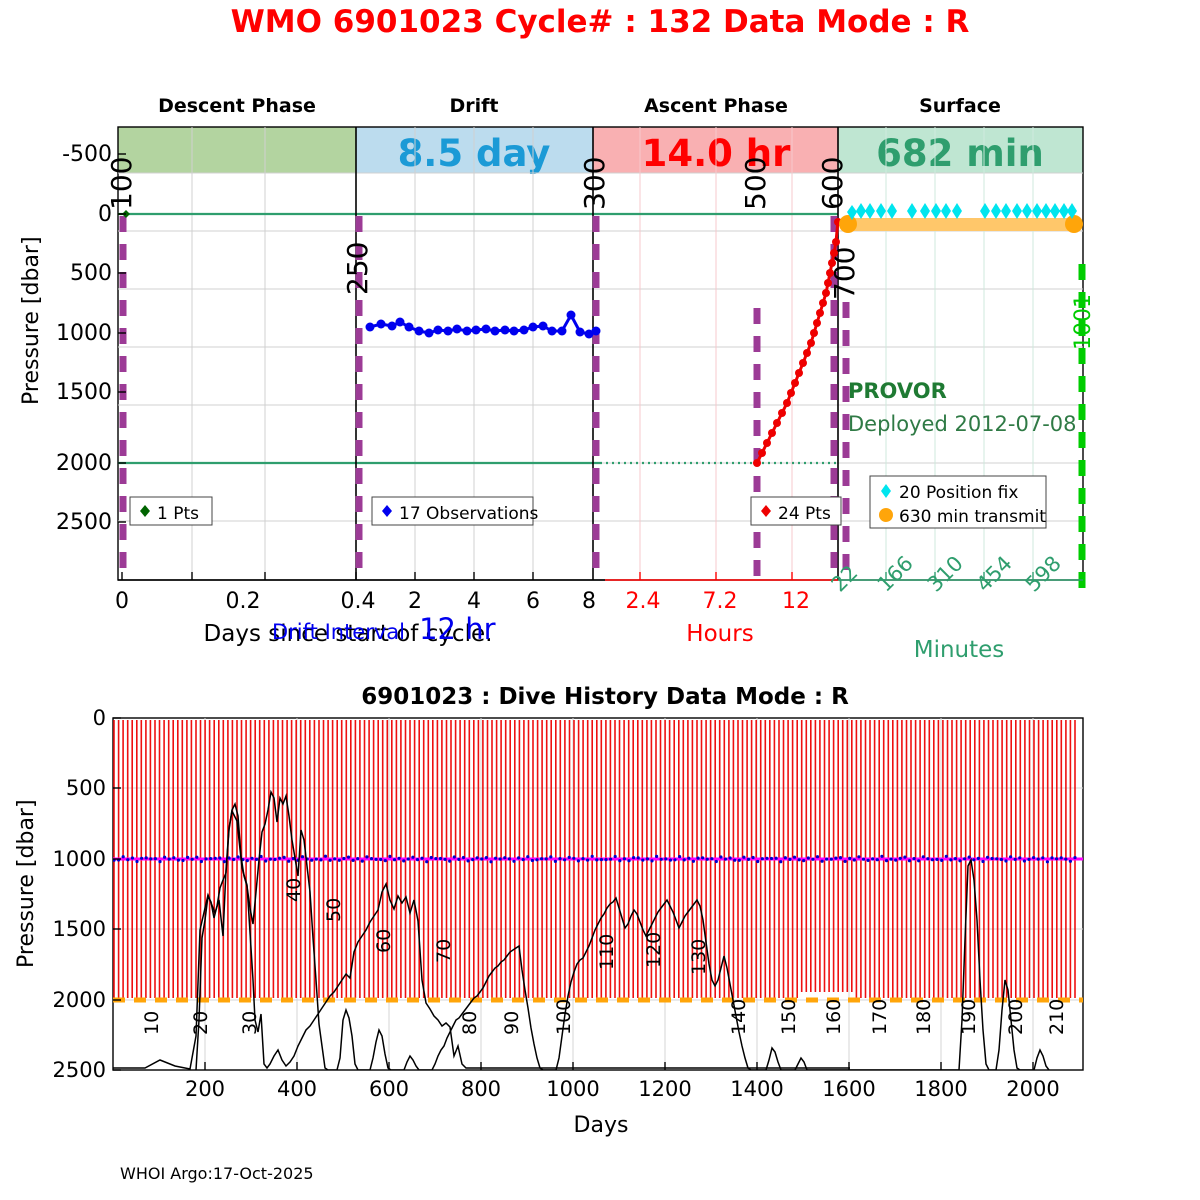 The height and width of the screenshot is (1200, 1200). What do you see at coordinates (832, 183) in the screenshot?
I see `event-marker-label-600: 600` at bounding box center [832, 183].